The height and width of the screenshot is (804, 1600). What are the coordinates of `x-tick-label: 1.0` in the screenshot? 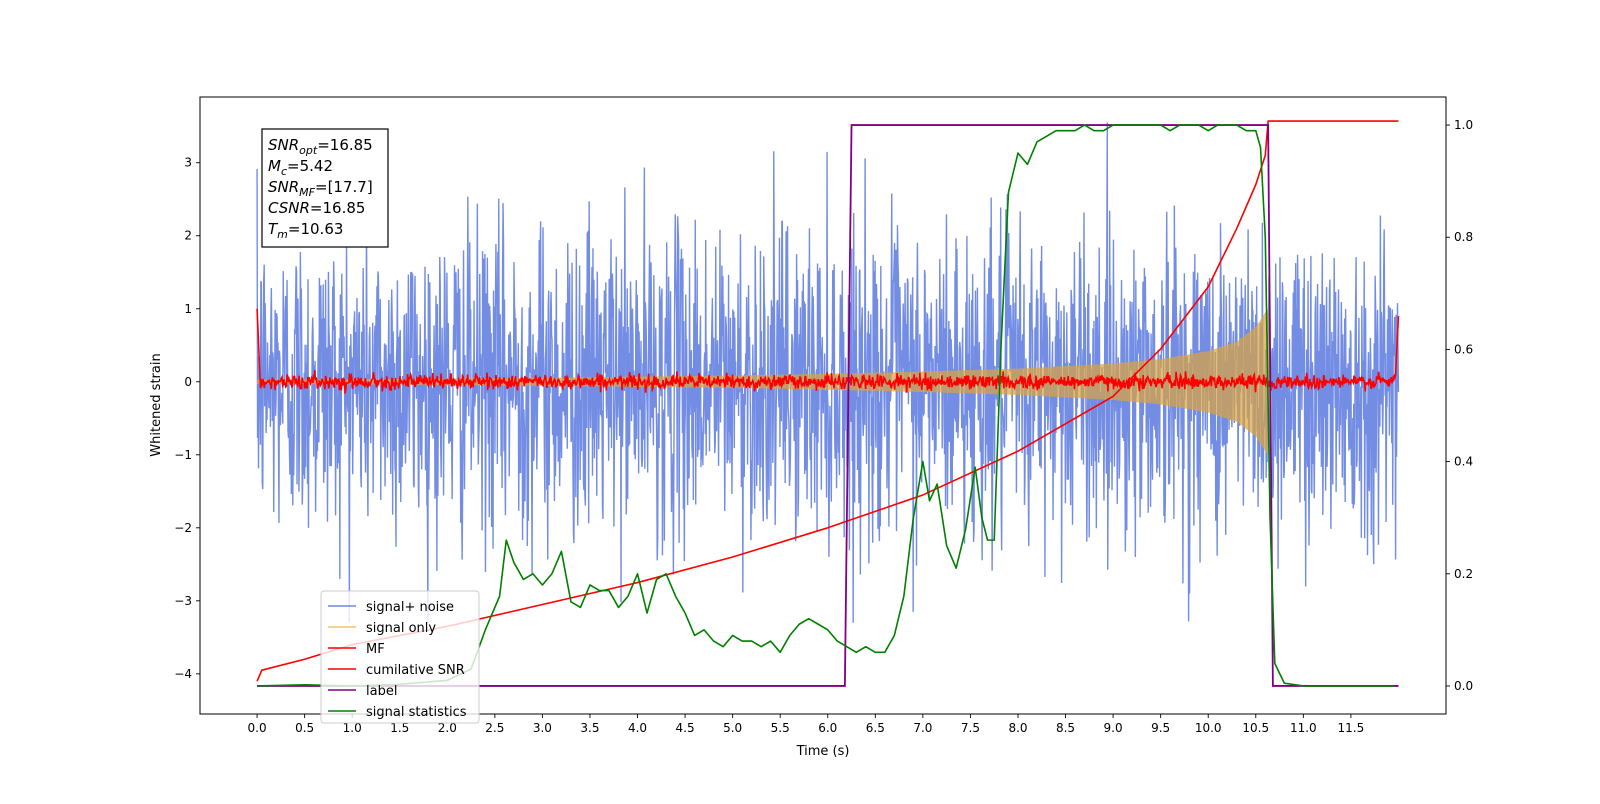 It's located at (352, 728).